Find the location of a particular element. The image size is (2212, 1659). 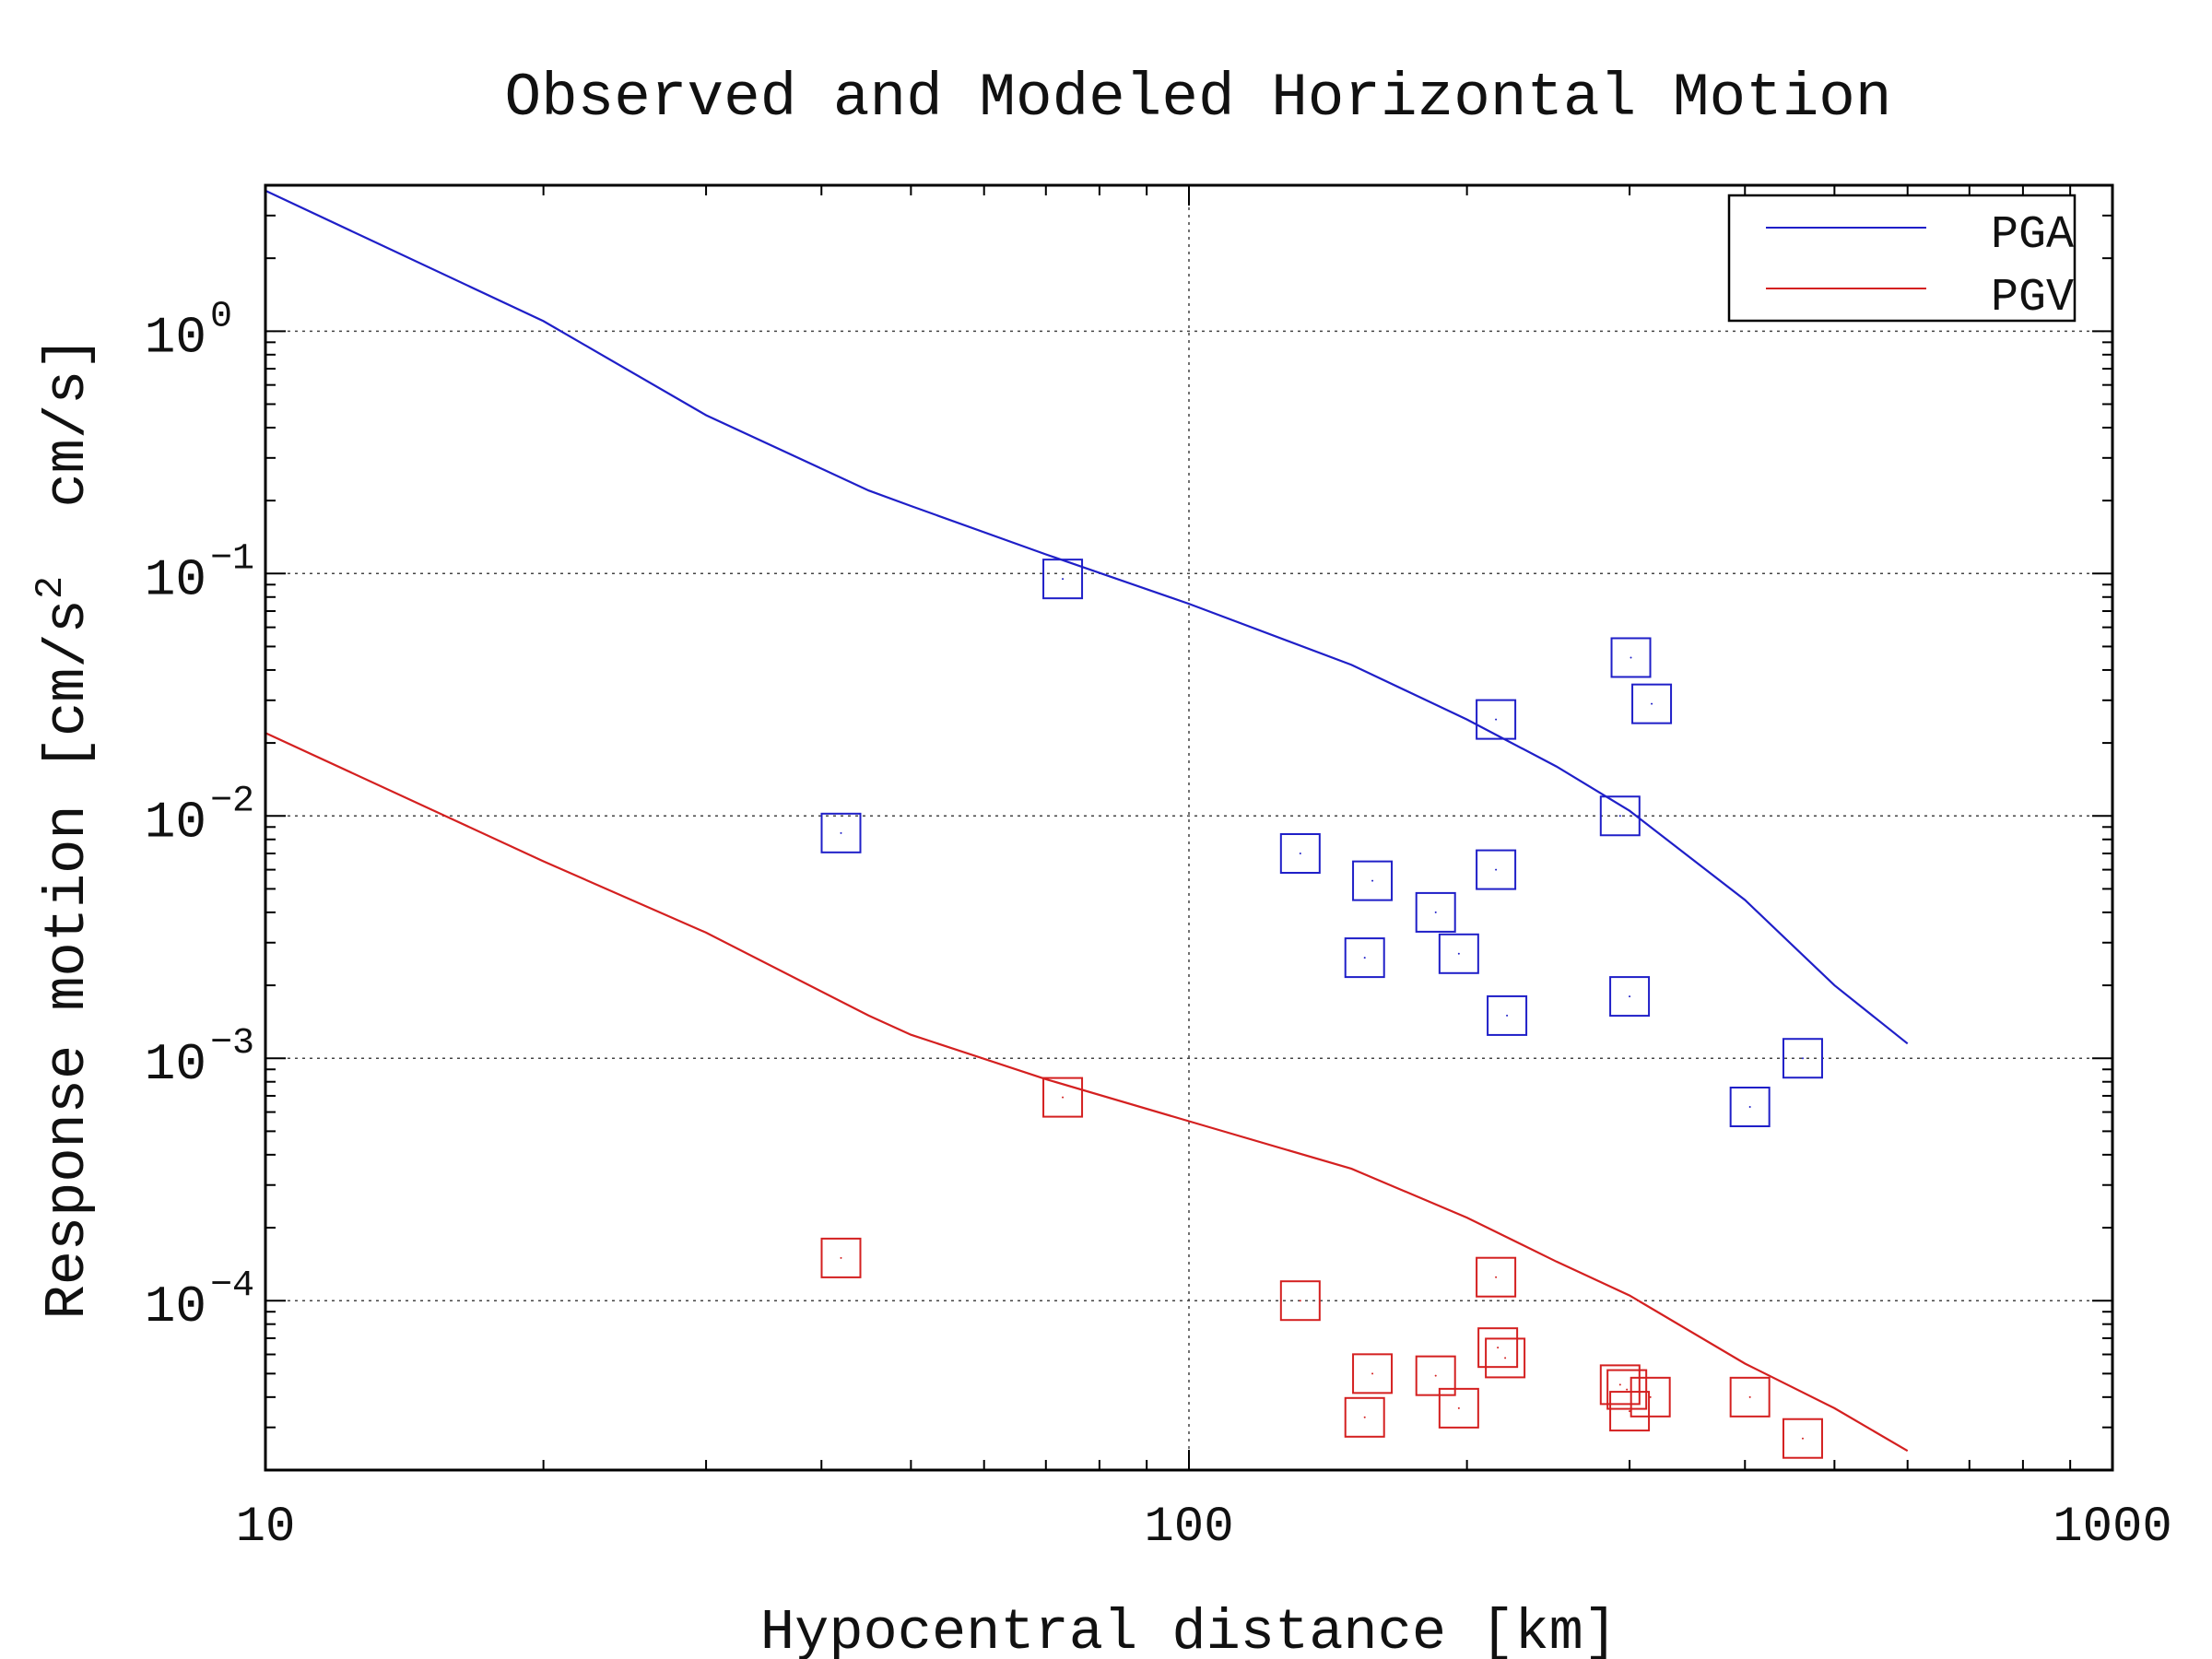

x-tick-label: 10 is located at coordinates (266, 1528).